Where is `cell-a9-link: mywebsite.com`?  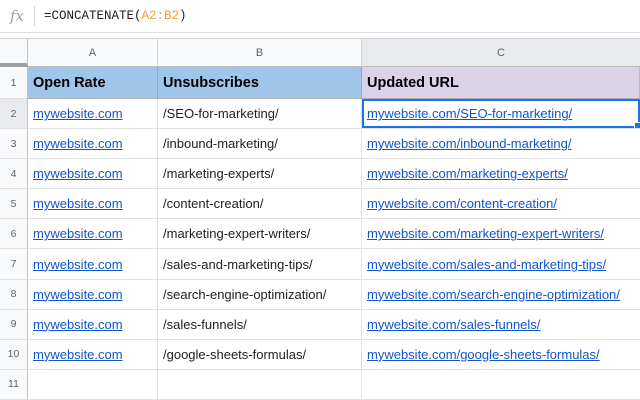 cell-a9-link: mywebsite.com is located at coordinates (78, 324).